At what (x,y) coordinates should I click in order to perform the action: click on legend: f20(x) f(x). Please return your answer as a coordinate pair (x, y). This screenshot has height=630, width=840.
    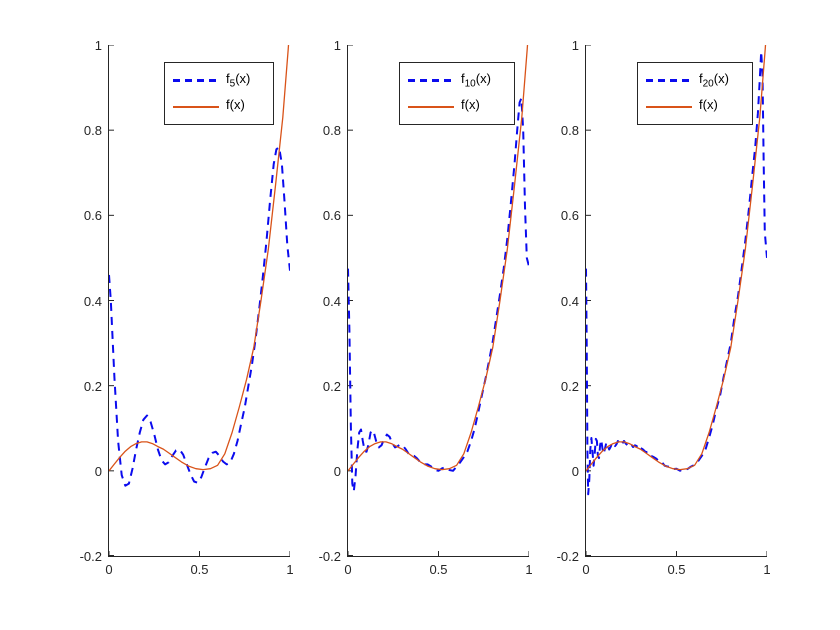
    Looking at the image, I should click on (695, 93).